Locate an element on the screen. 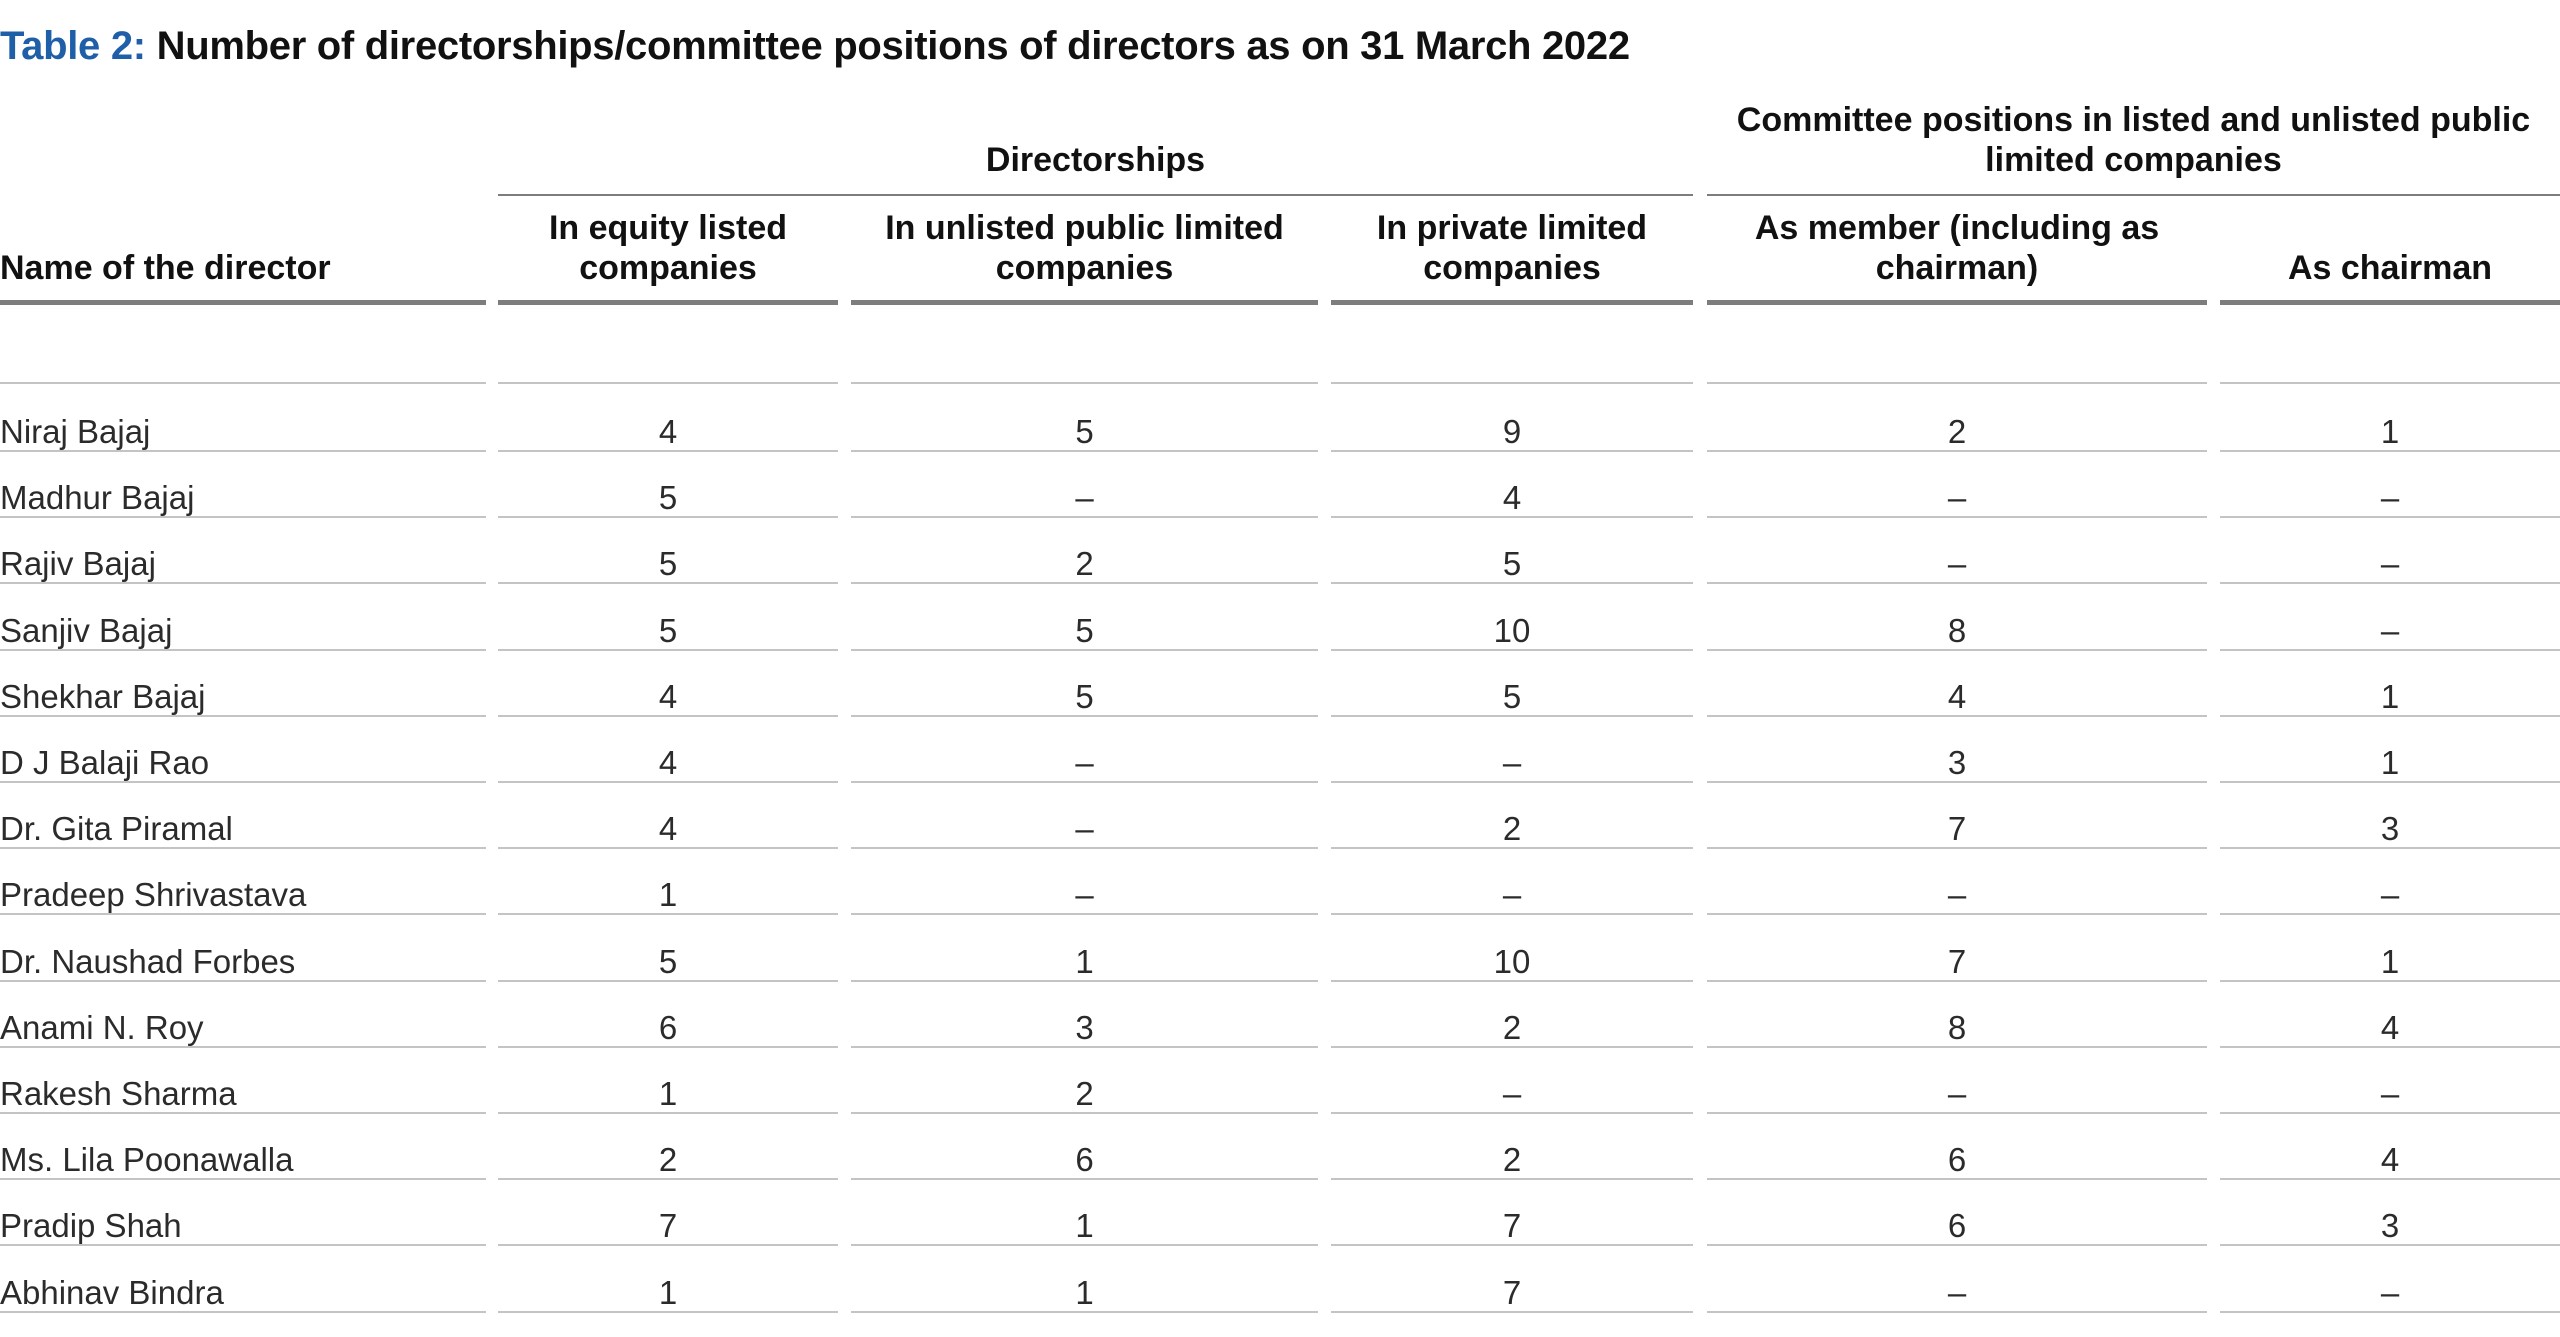 Image resolution: width=2560 pixels, height=1337 pixels. value-cell: 9 is located at coordinates (1512, 431).